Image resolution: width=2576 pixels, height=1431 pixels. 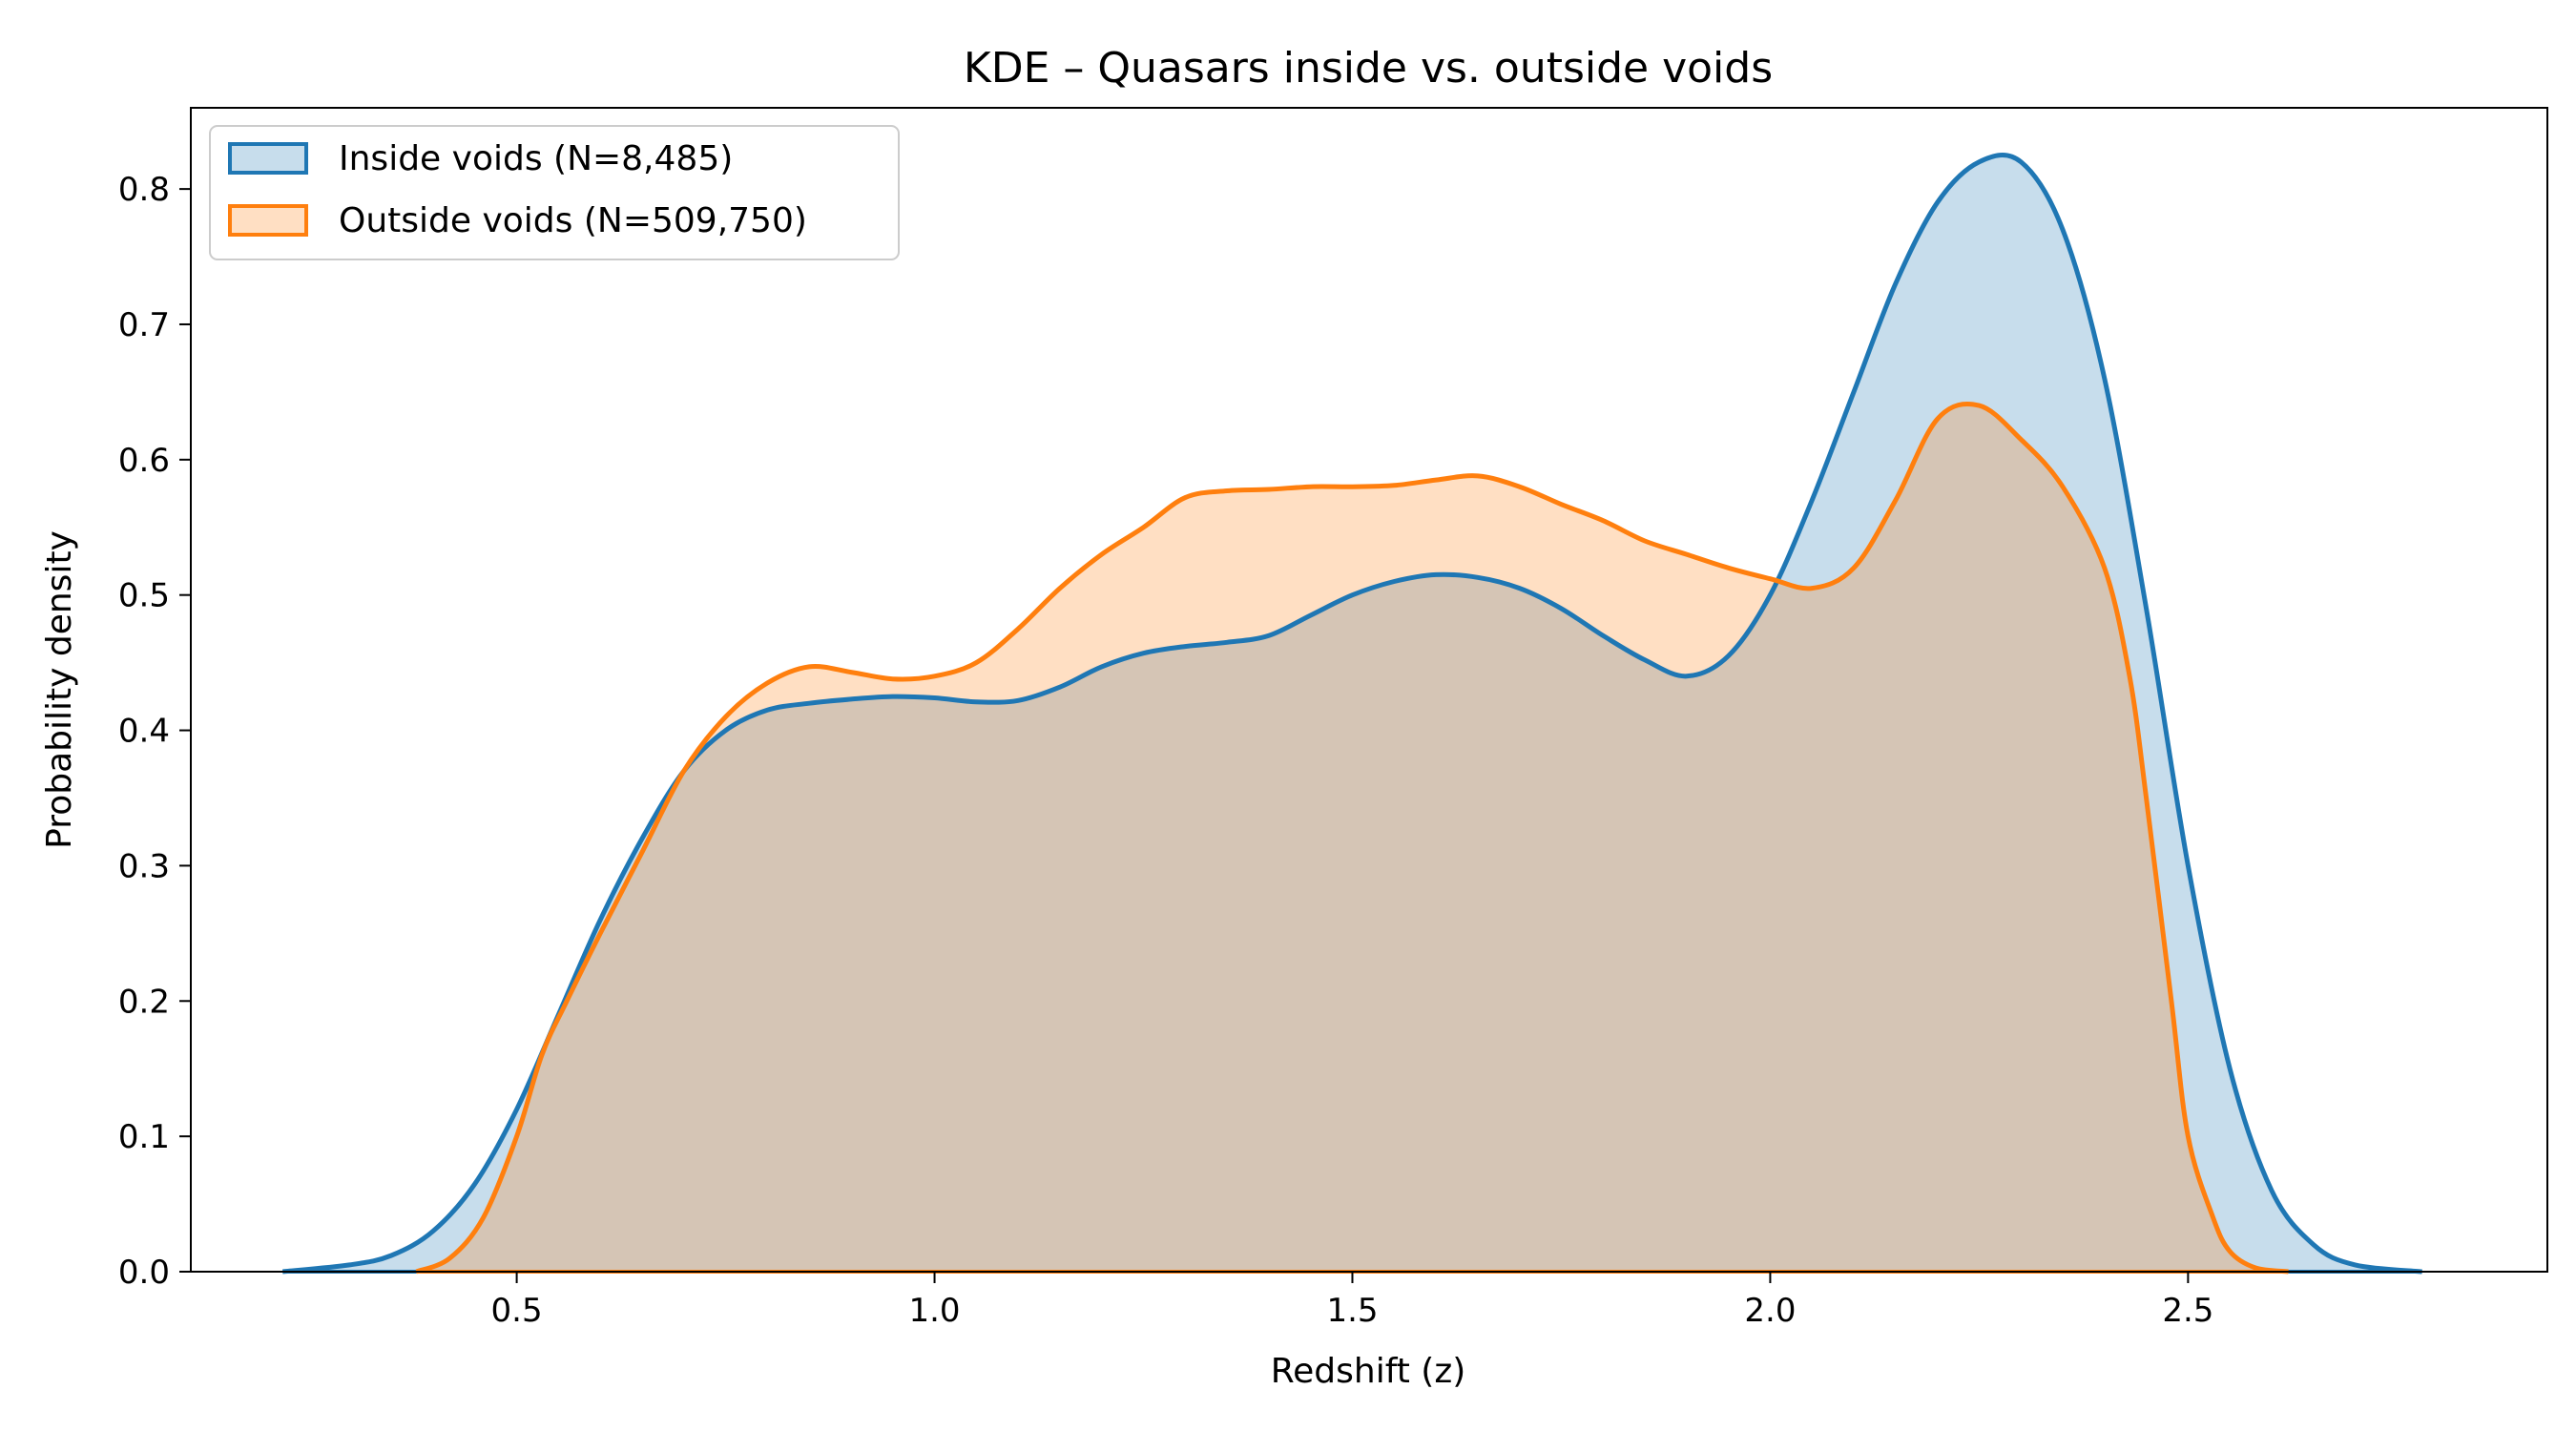 What do you see at coordinates (573, 220) in the screenshot?
I see `legend-label-outside: Outside voids (N=509,750)` at bounding box center [573, 220].